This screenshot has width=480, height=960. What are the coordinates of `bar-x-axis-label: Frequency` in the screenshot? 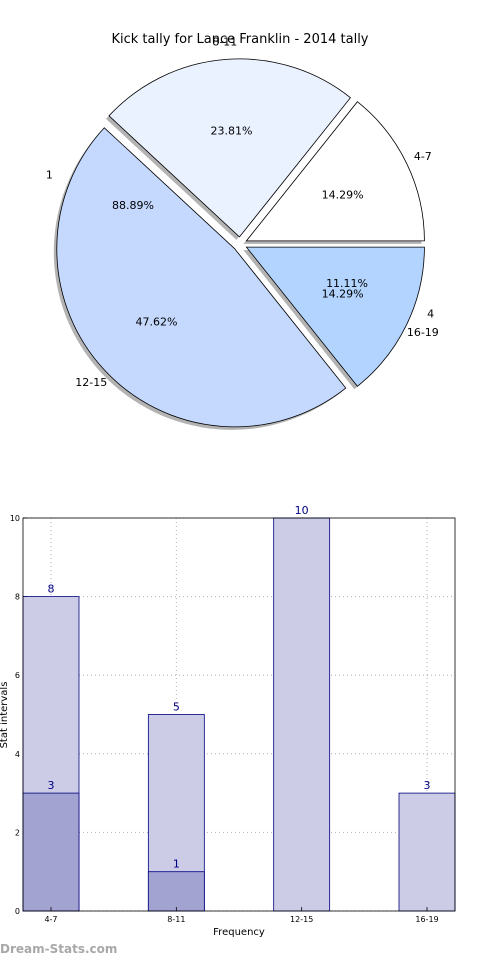 It's located at (239, 932).